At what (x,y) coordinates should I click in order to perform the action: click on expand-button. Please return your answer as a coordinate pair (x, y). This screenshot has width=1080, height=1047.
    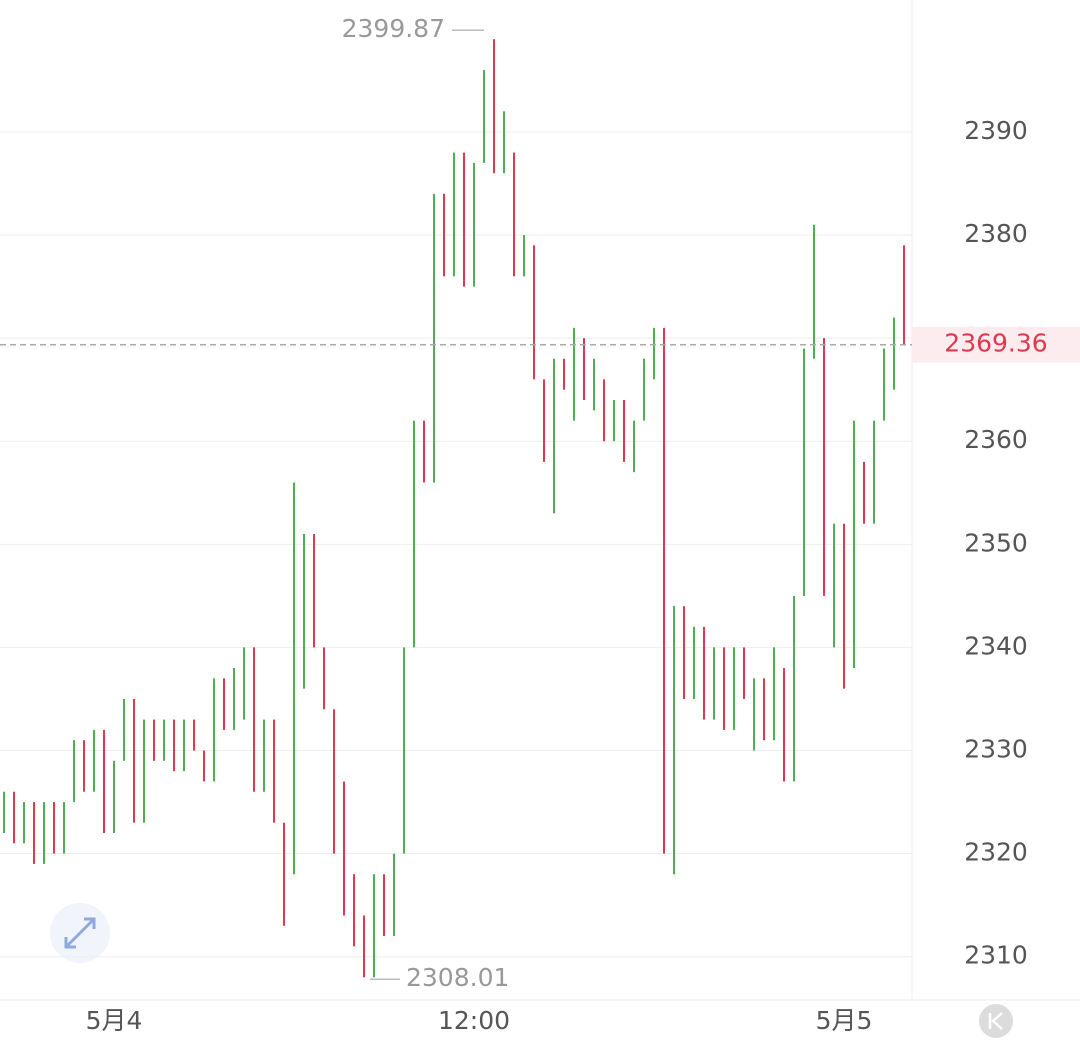
    Looking at the image, I should click on (80, 933).